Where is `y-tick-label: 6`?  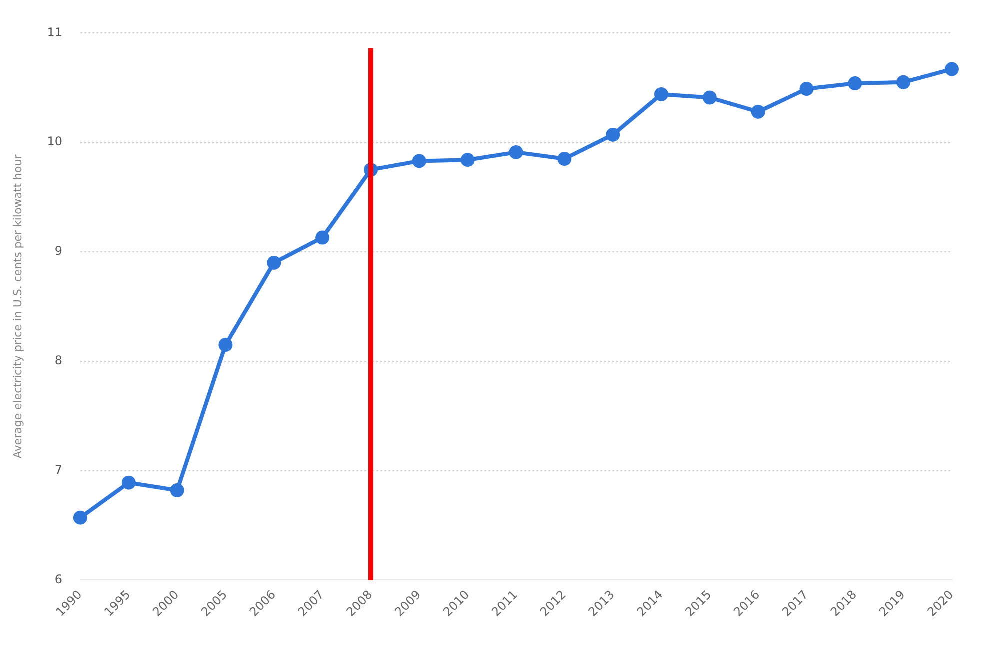 y-tick-label: 6 is located at coordinates (58, 579).